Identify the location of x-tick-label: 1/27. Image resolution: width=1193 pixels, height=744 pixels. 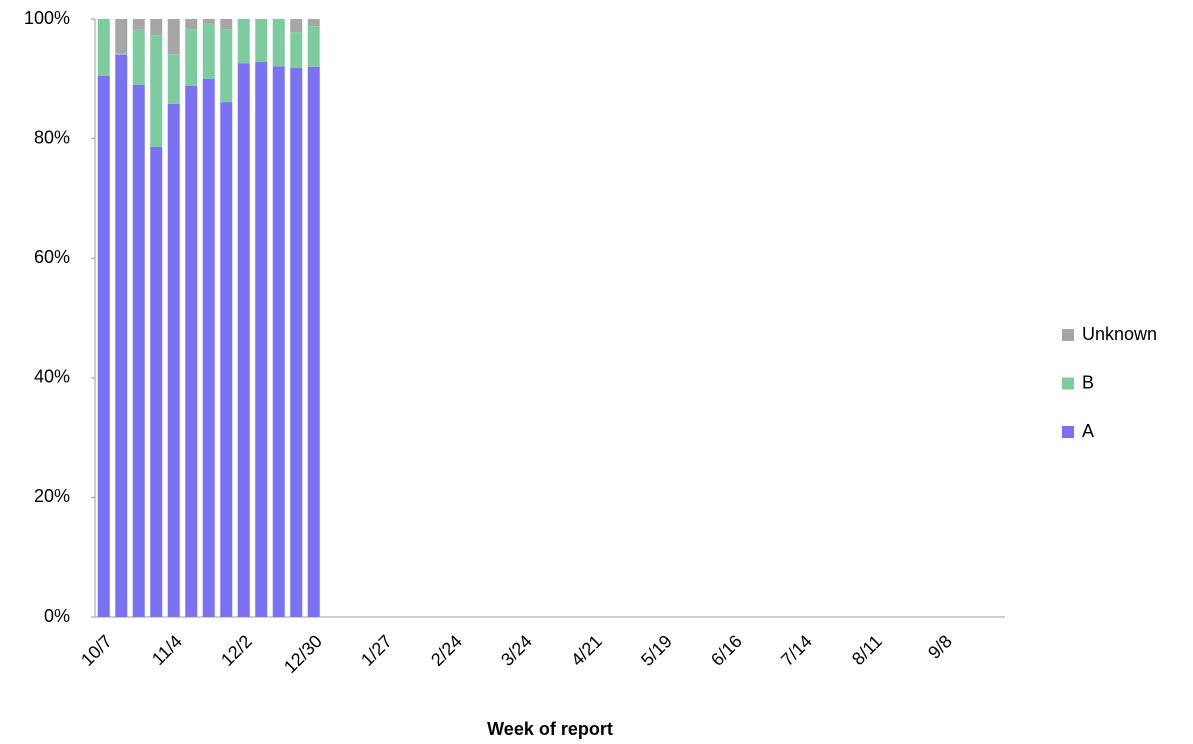
(376, 650).